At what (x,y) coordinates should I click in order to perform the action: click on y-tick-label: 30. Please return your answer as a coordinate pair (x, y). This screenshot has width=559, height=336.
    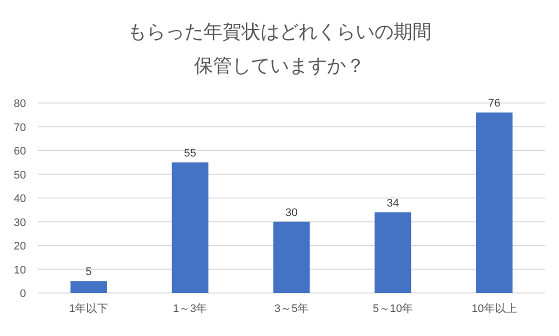
    Looking at the image, I should click on (20, 222).